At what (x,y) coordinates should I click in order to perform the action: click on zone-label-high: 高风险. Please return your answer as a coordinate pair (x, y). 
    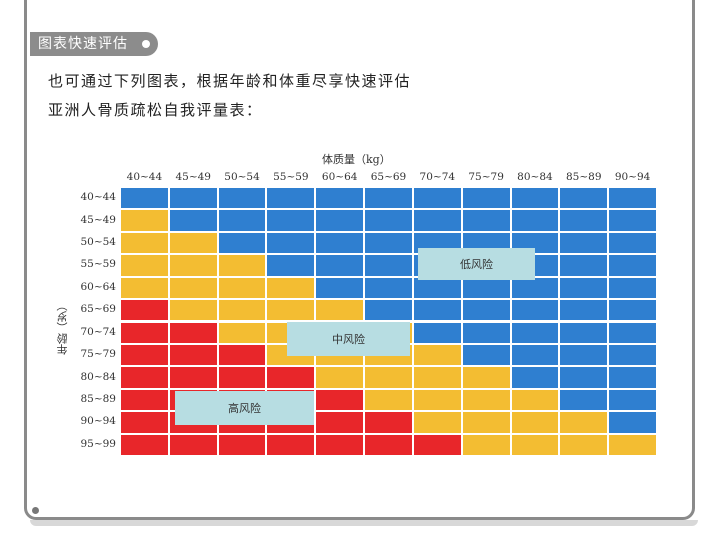
    Looking at the image, I should click on (244, 408).